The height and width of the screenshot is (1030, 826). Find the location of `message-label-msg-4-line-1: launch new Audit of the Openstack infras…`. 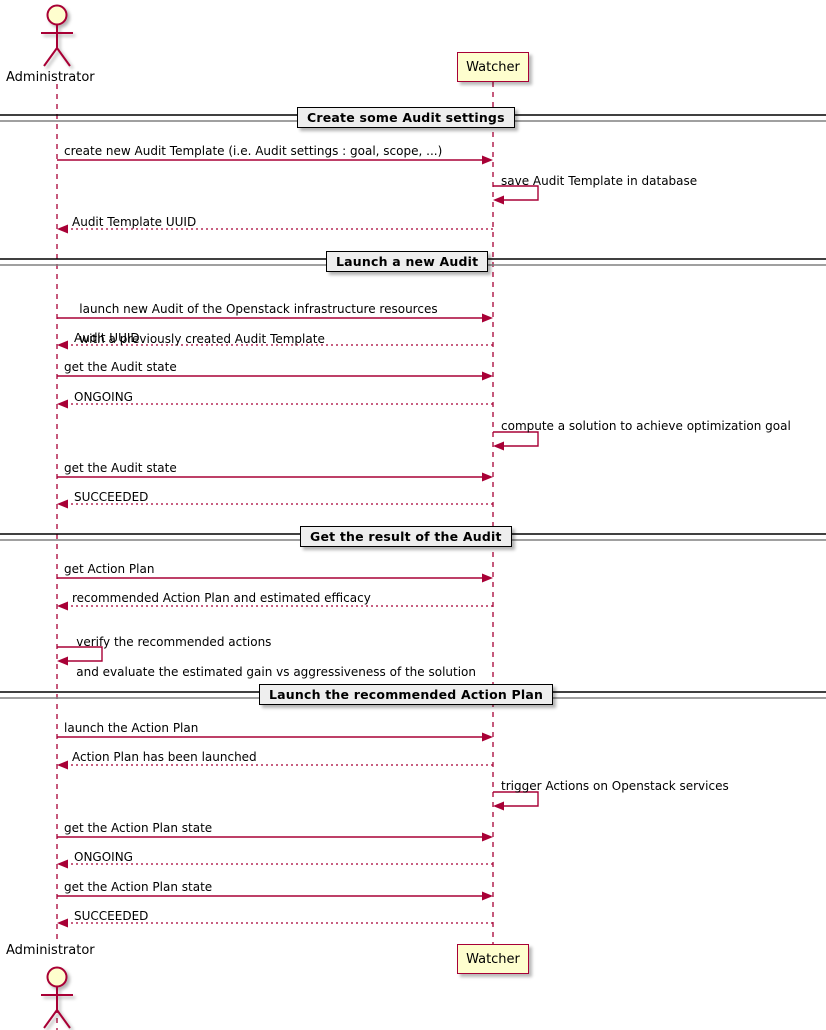

message-label-msg-4-line-1: launch new Audit of the Openstack infras… is located at coordinates (258, 309).